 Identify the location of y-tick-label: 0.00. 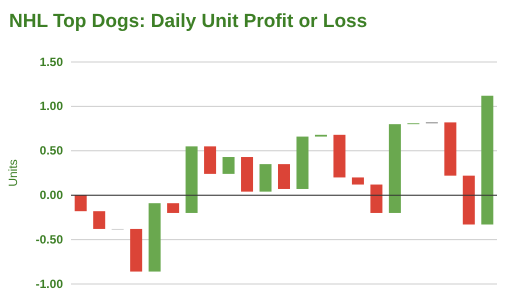
(52, 195).